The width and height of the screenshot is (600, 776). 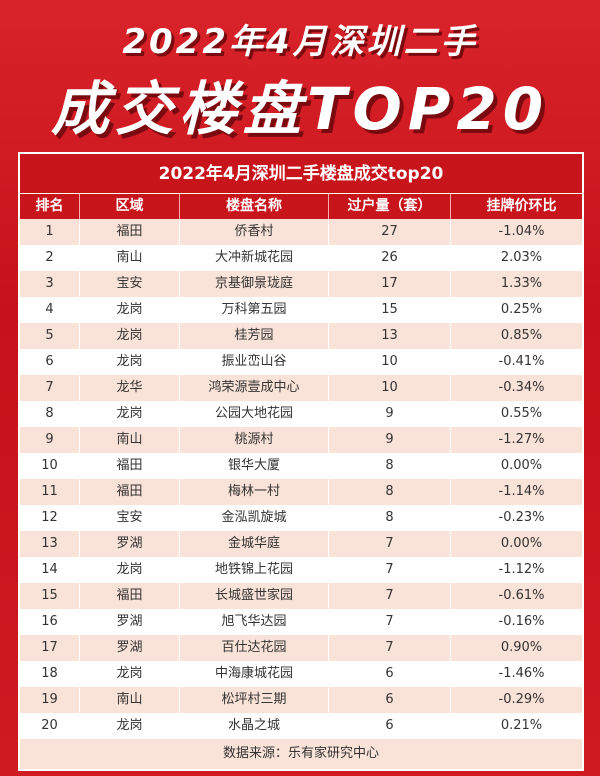 What do you see at coordinates (521, 309) in the screenshot?
I see `cell-price-change: 0.25%` at bounding box center [521, 309].